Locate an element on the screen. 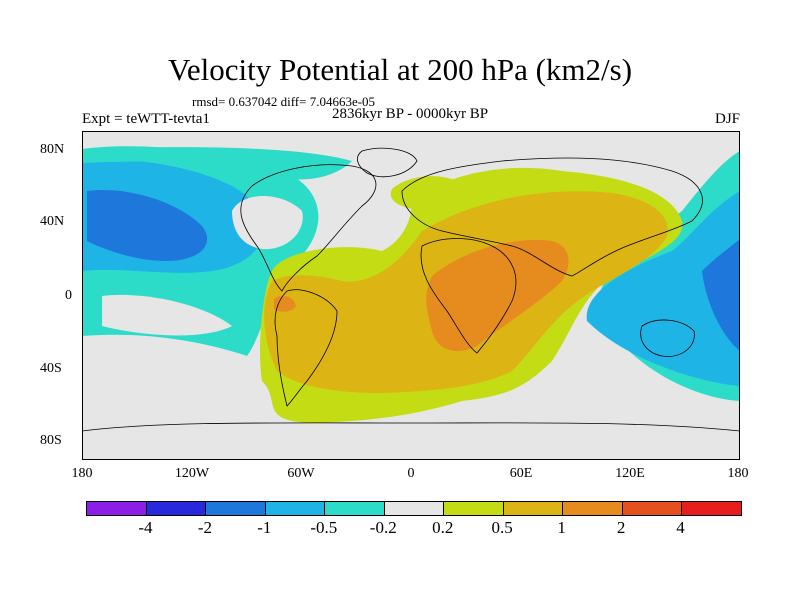  colorbar-label: -1 is located at coordinates (264, 527).